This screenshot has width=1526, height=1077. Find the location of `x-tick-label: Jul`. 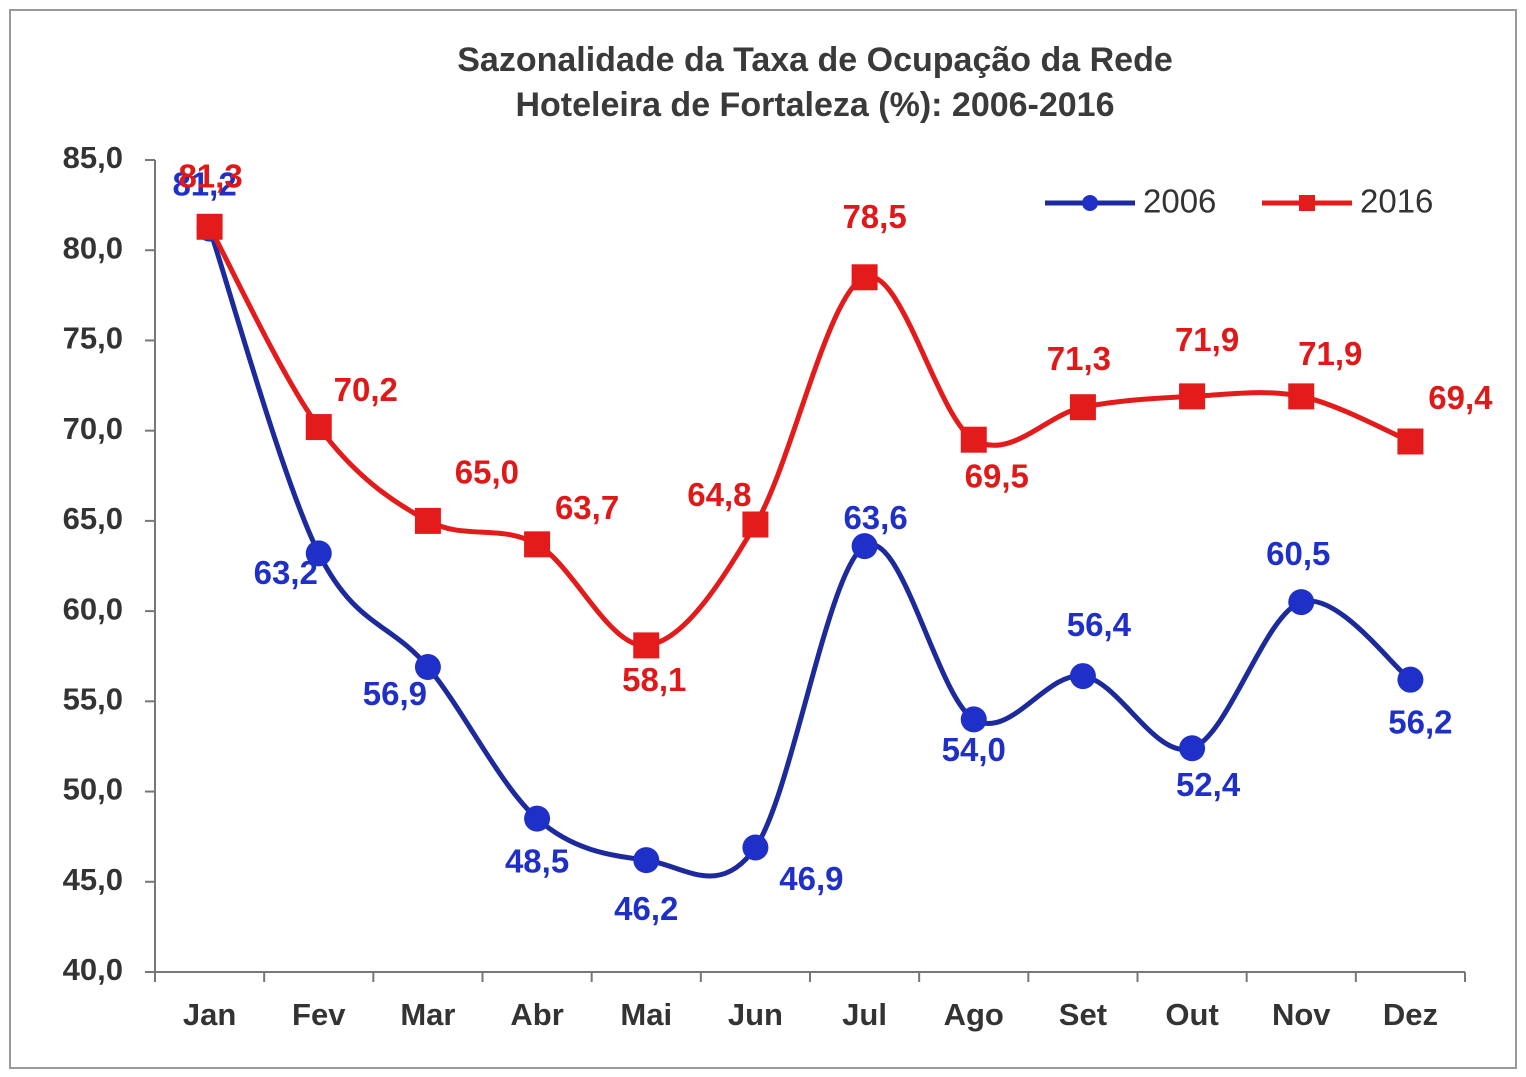

x-tick-label: Jul is located at coordinates (864, 1014).